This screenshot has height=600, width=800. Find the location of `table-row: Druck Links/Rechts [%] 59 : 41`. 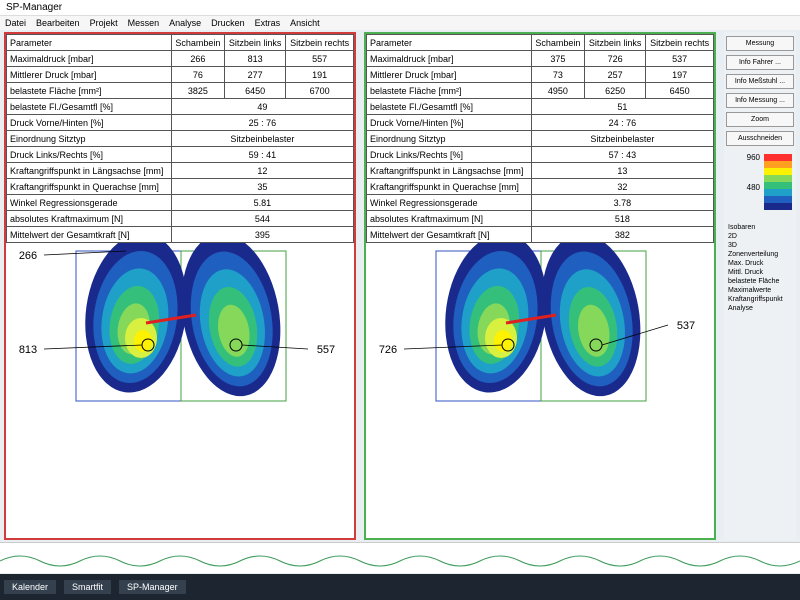

table-row: Druck Links/Rechts [%] 59 : 41 is located at coordinates (180, 154).